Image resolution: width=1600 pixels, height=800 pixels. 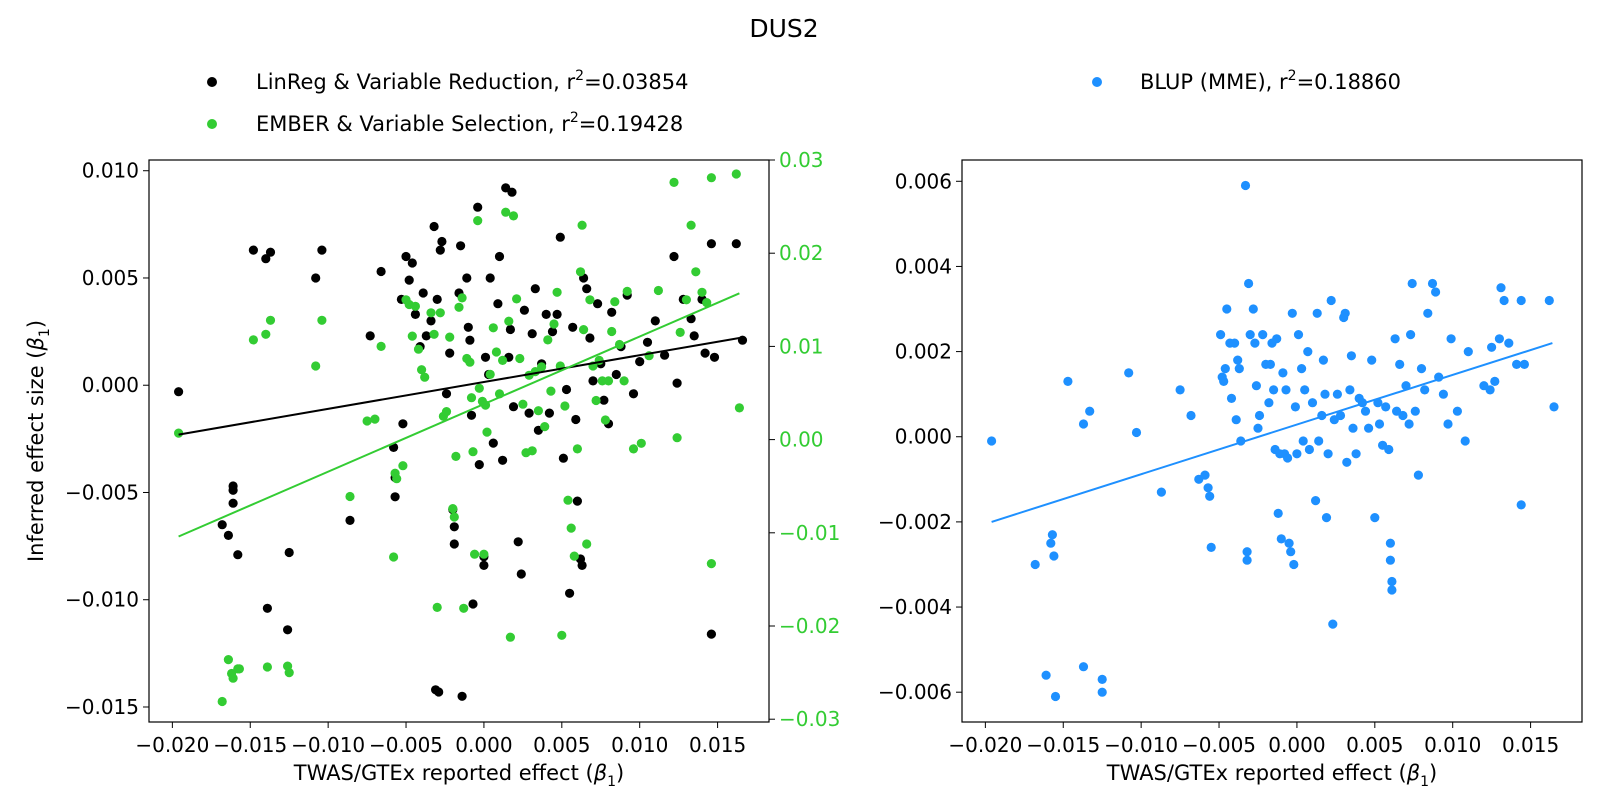 I want to click on right-x-axis-label: TWAS/GTEx reported effect (β1), so click(x=1272, y=775).